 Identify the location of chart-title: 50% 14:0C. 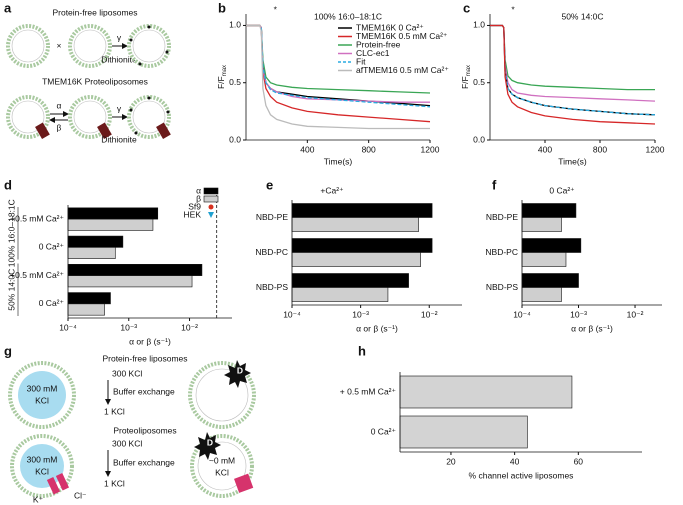
(582, 16).